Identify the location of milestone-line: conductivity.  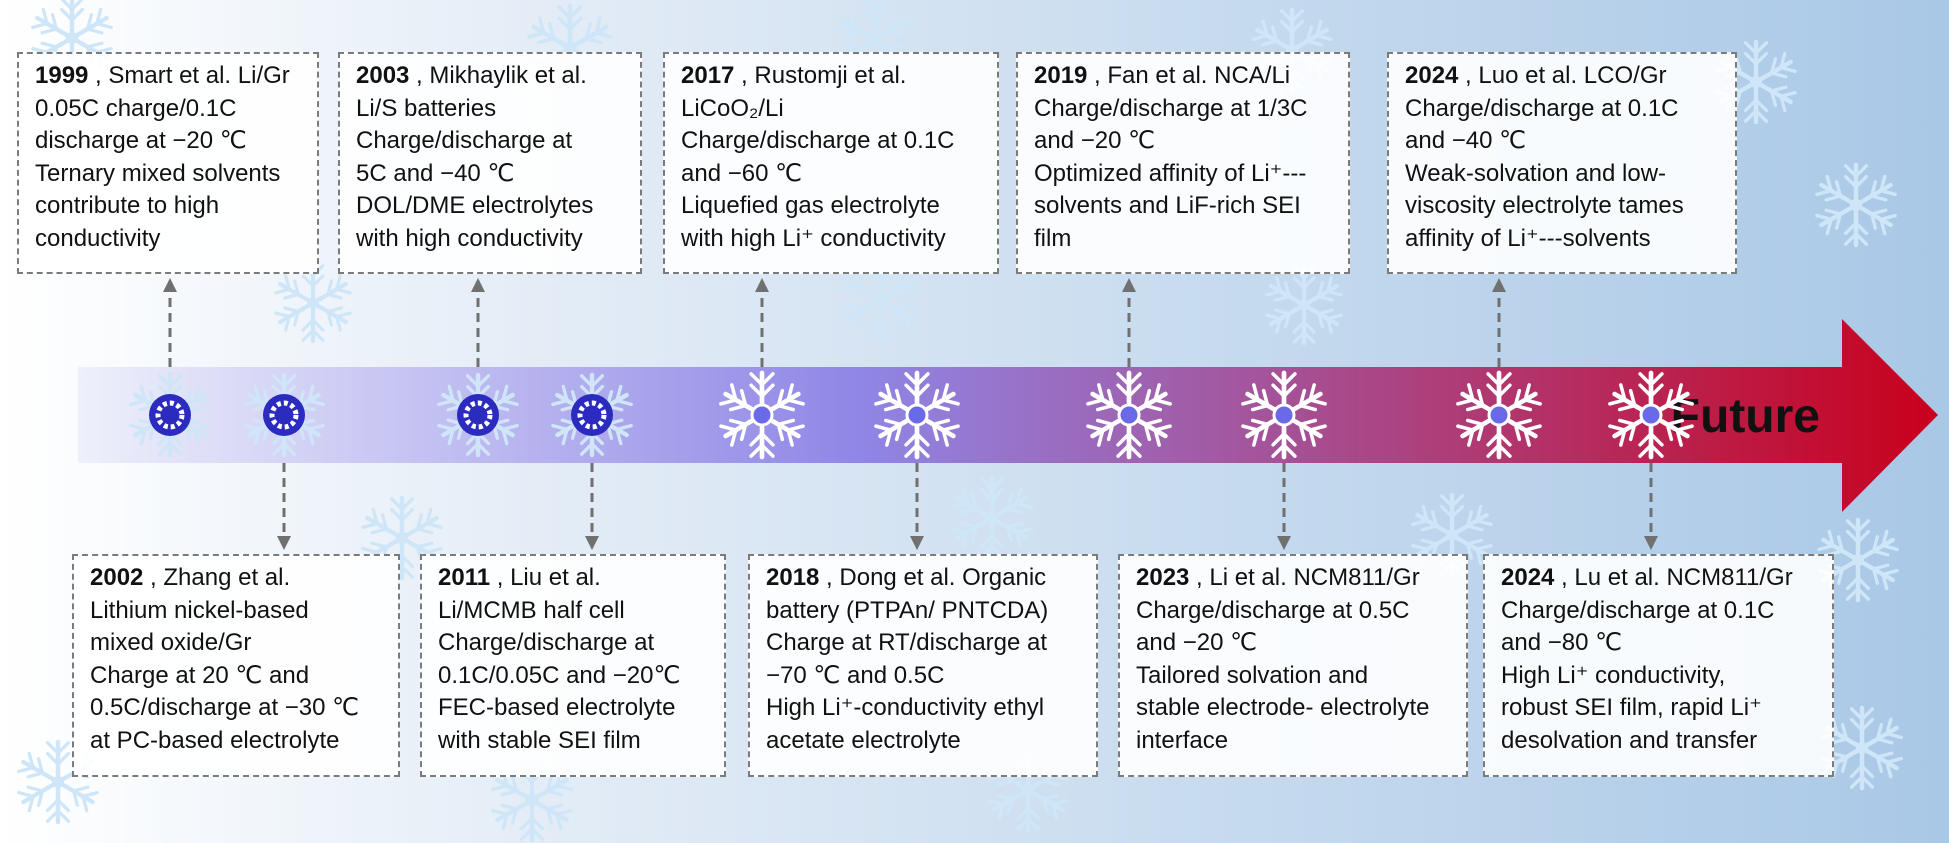
(98, 238).